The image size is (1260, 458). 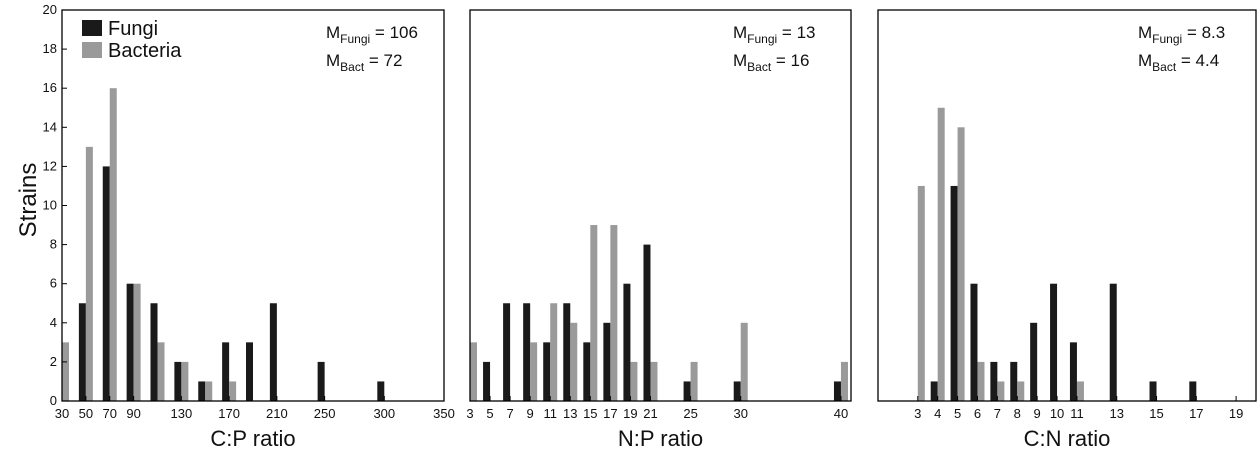 I want to click on x-tick-label: 17, so click(x=1196, y=413).